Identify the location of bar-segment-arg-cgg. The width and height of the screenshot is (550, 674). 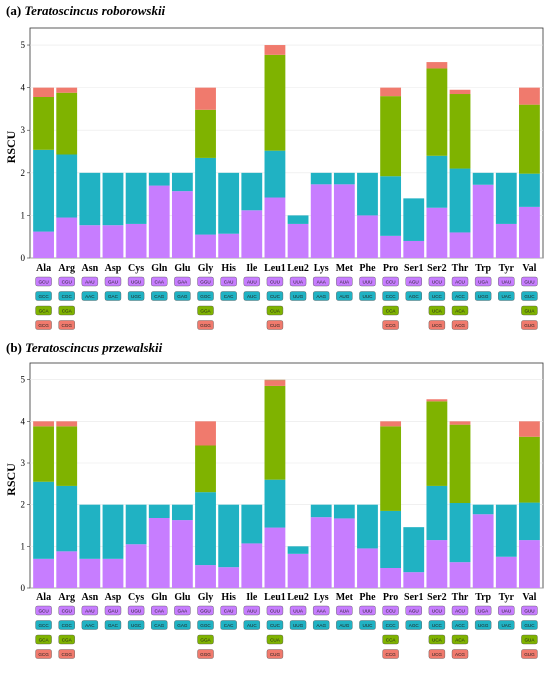
(67, 90).